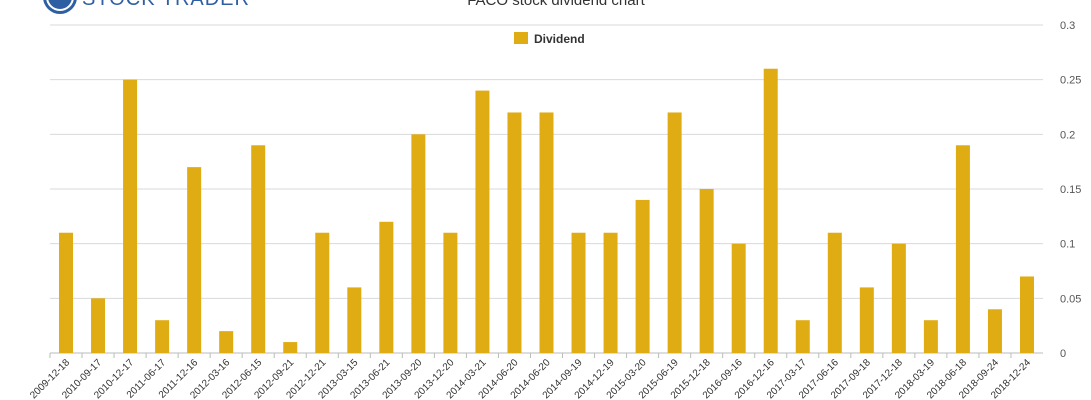 The height and width of the screenshot is (400, 1091). Describe the element at coordinates (556, 4) in the screenshot. I see `chart-title: FACO stock dividend chart` at that location.